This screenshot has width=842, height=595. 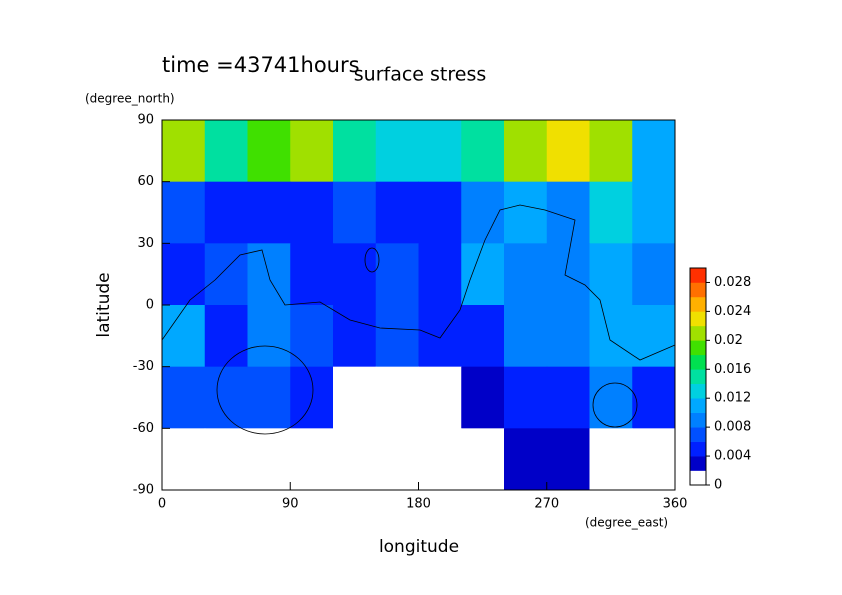 What do you see at coordinates (104, 304) in the screenshot?
I see `y-axis-label: latitude` at bounding box center [104, 304].